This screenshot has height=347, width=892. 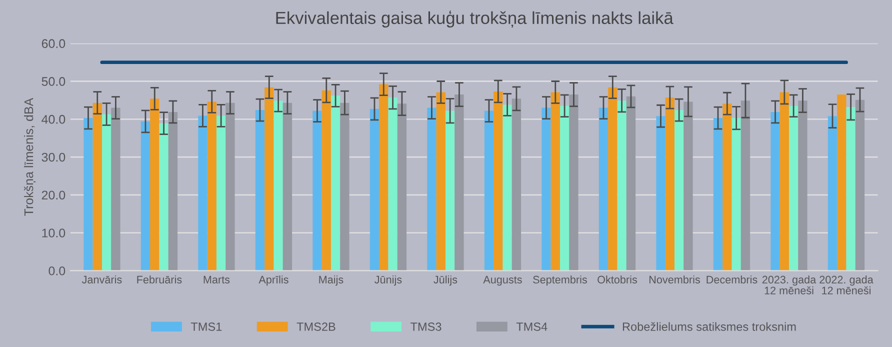 What do you see at coordinates (732, 280) in the screenshot?
I see `x-tick-label: Decembris` at bounding box center [732, 280].